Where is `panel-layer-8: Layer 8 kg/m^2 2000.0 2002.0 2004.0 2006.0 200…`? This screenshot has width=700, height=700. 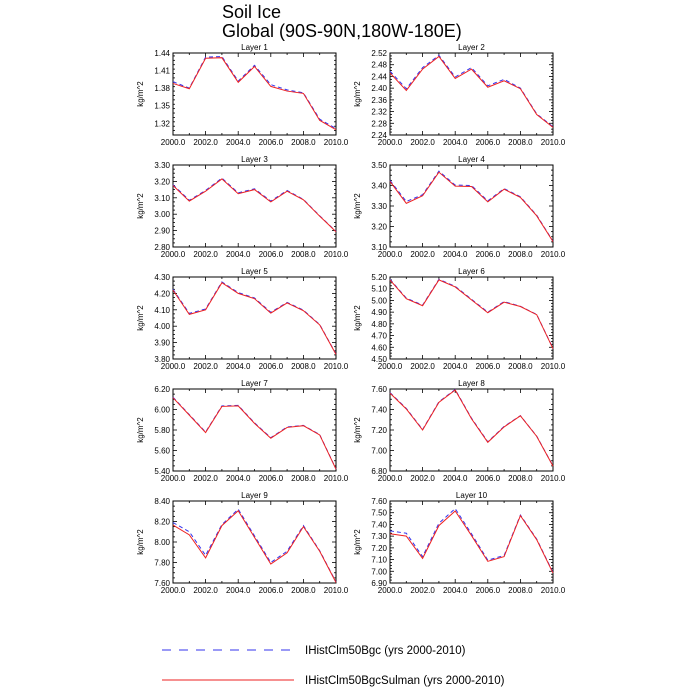
panel-layer-8: Layer 8 kg/m^2 2000.0 2002.0 2004.0 2006.0 200… is located at coordinates (459, 431).